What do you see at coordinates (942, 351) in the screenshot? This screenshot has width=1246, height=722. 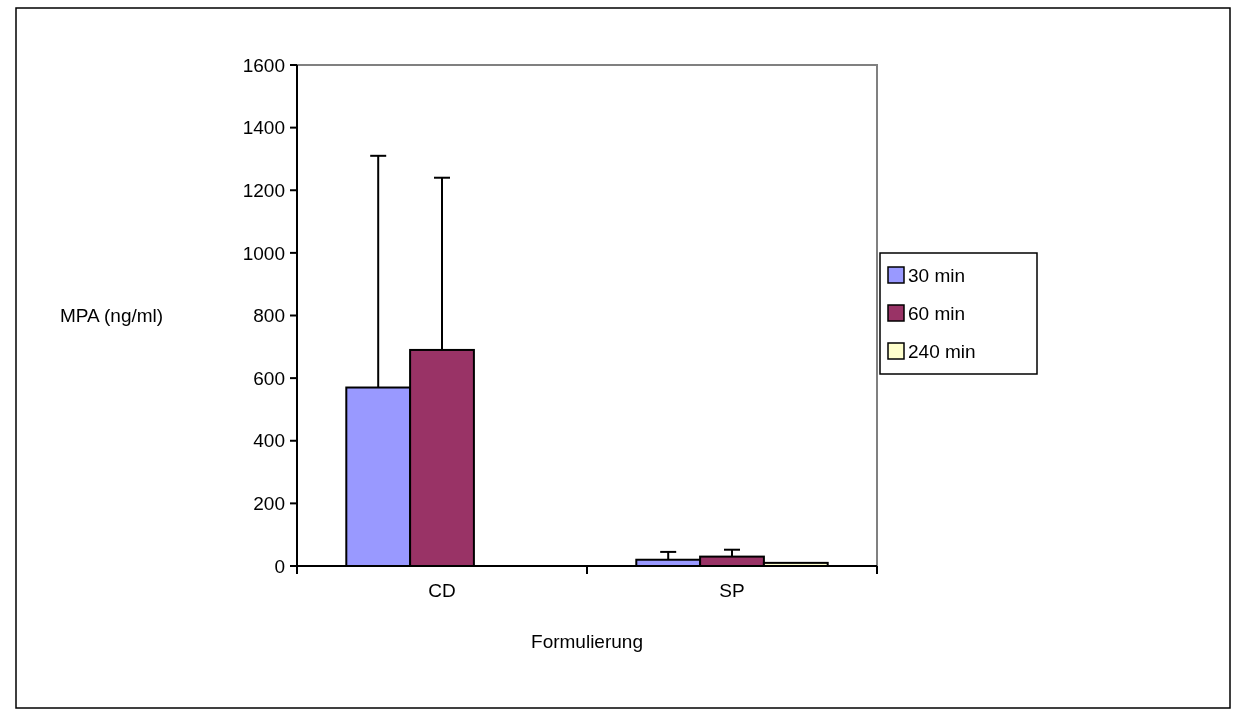 I see `legend-label: 240 min` at bounding box center [942, 351].